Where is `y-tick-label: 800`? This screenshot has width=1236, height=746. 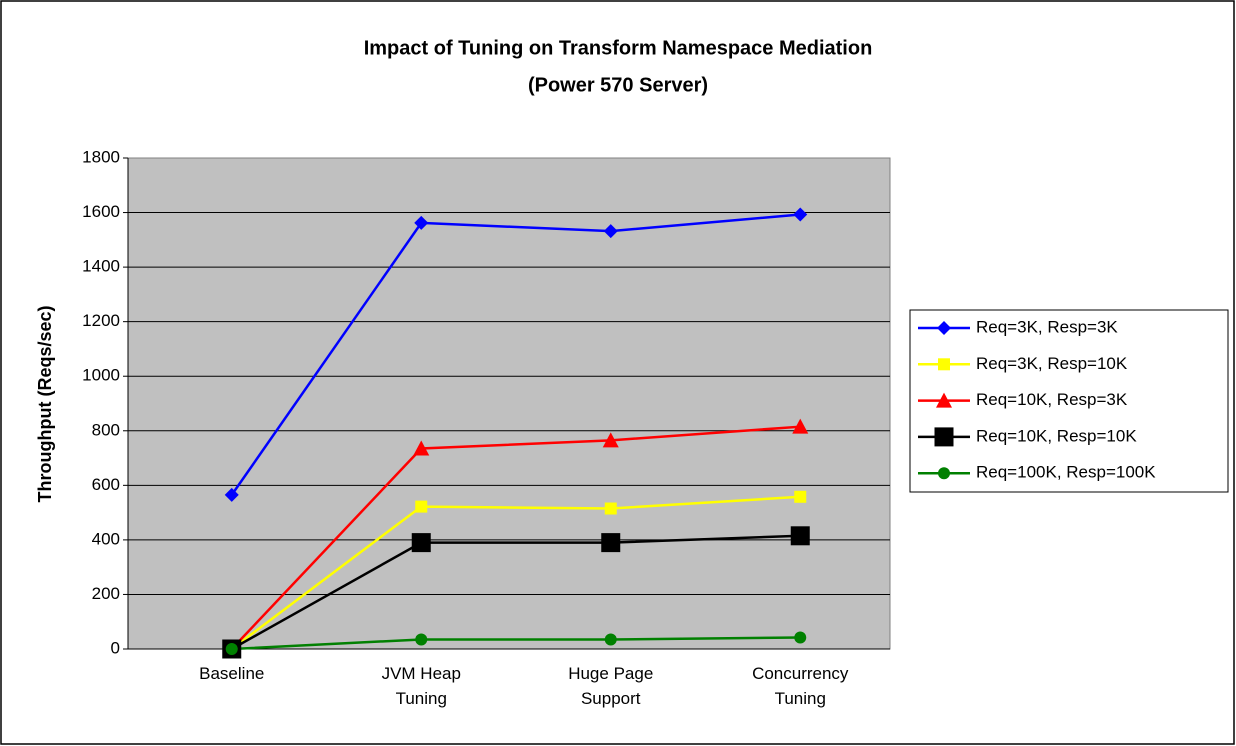 y-tick-label: 800 is located at coordinates (106, 429).